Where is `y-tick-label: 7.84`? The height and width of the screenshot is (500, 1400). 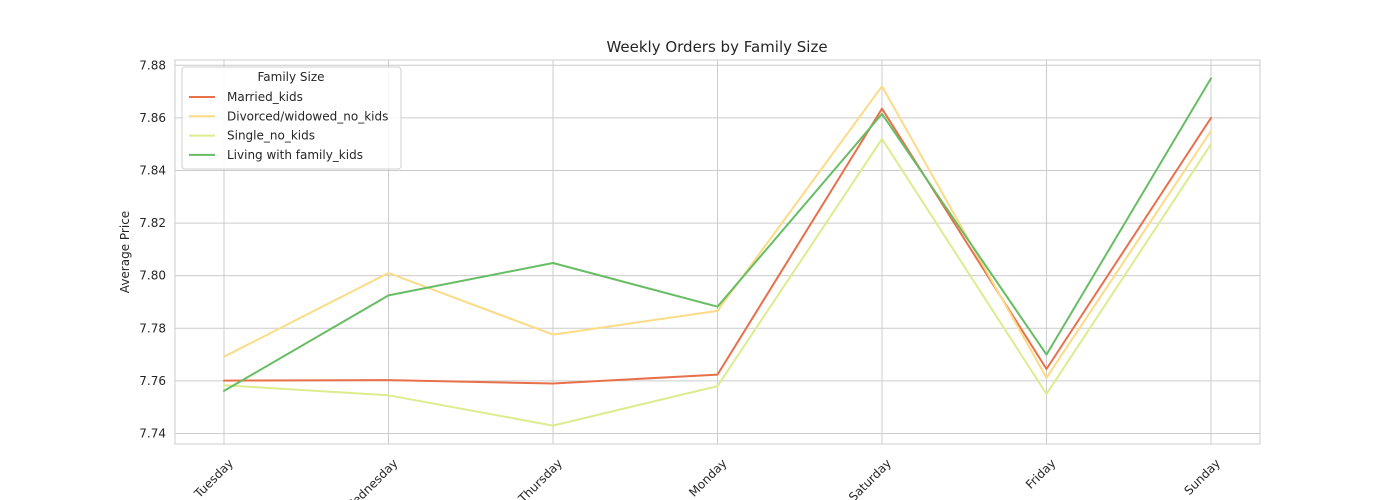
y-tick-label: 7.84 is located at coordinates (152, 170).